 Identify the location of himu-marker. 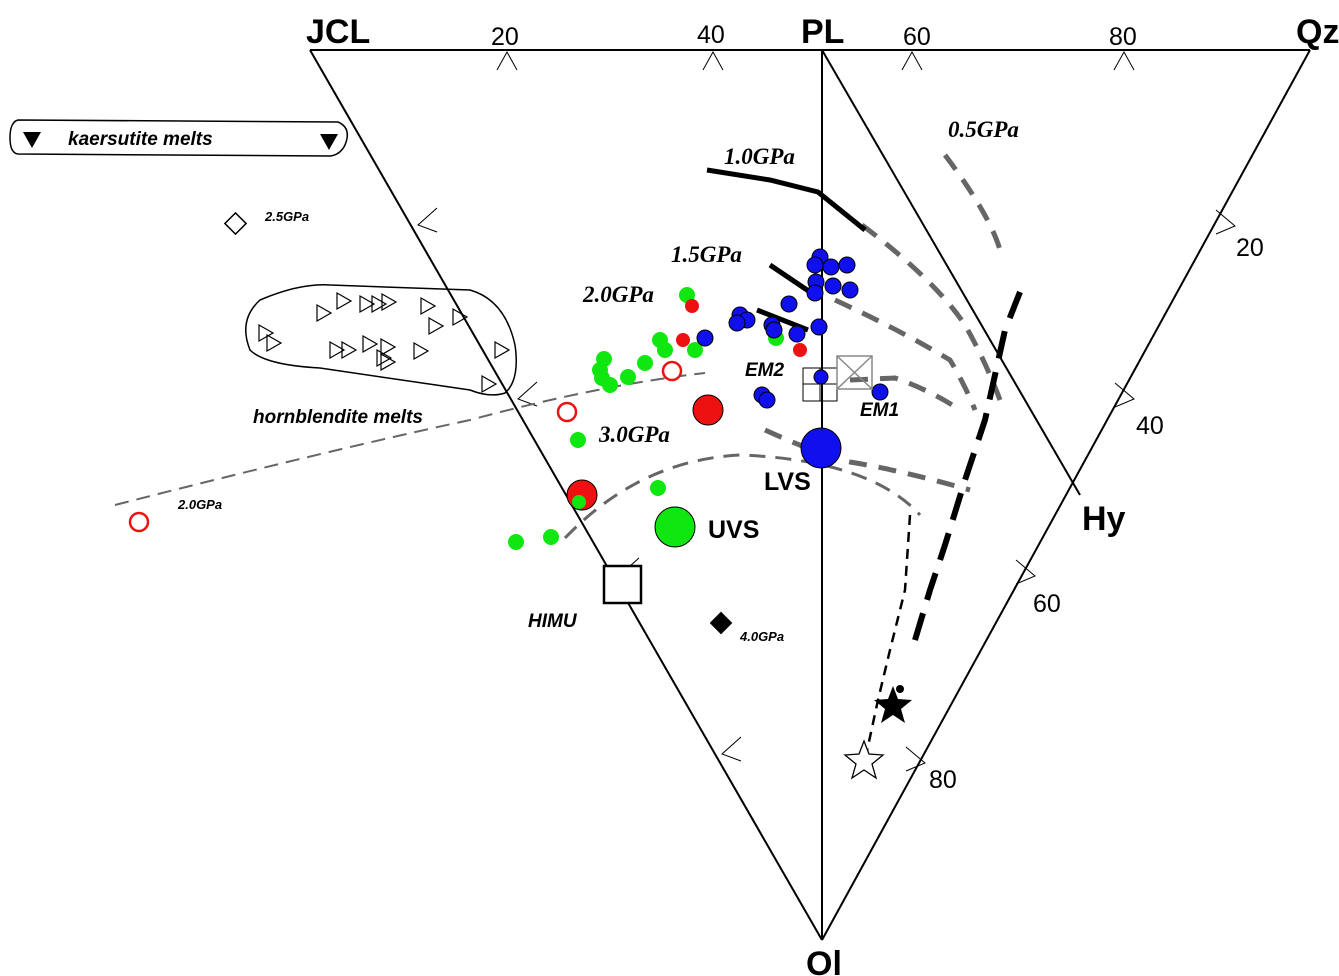
(622, 584).